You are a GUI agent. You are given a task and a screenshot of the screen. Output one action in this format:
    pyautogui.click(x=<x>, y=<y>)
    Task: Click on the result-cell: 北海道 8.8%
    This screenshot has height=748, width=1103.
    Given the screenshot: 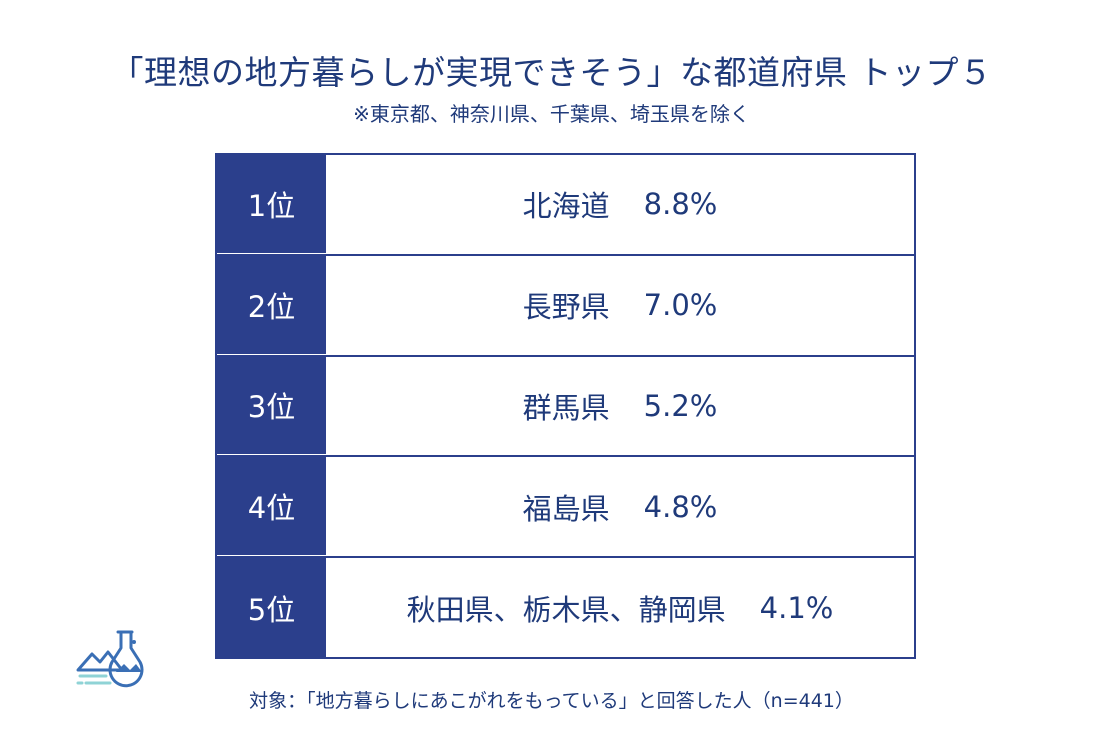 What is the action you would take?
    pyautogui.click(x=620, y=204)
    